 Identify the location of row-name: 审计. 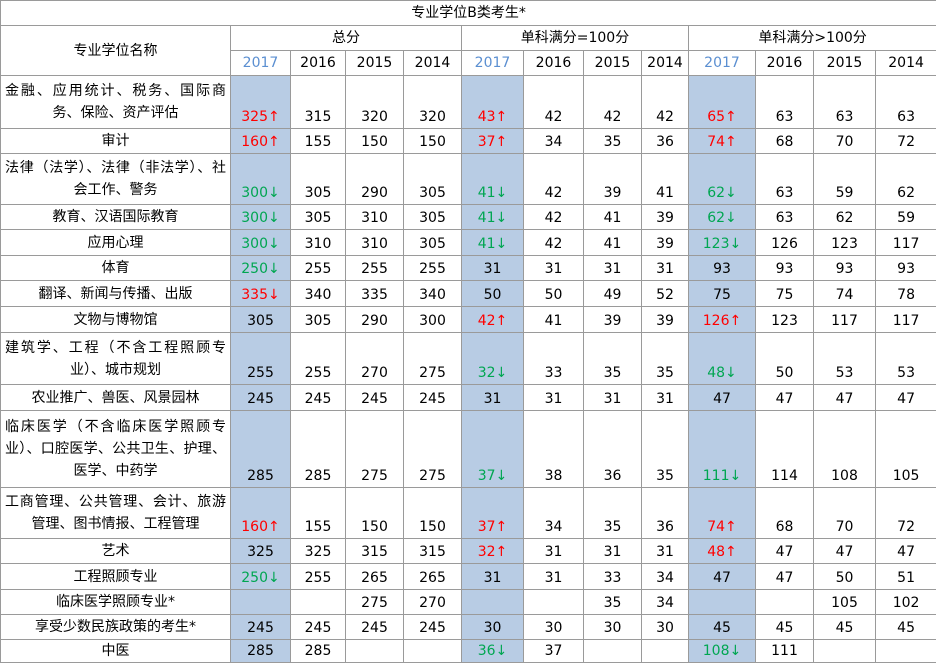
(116, 141).